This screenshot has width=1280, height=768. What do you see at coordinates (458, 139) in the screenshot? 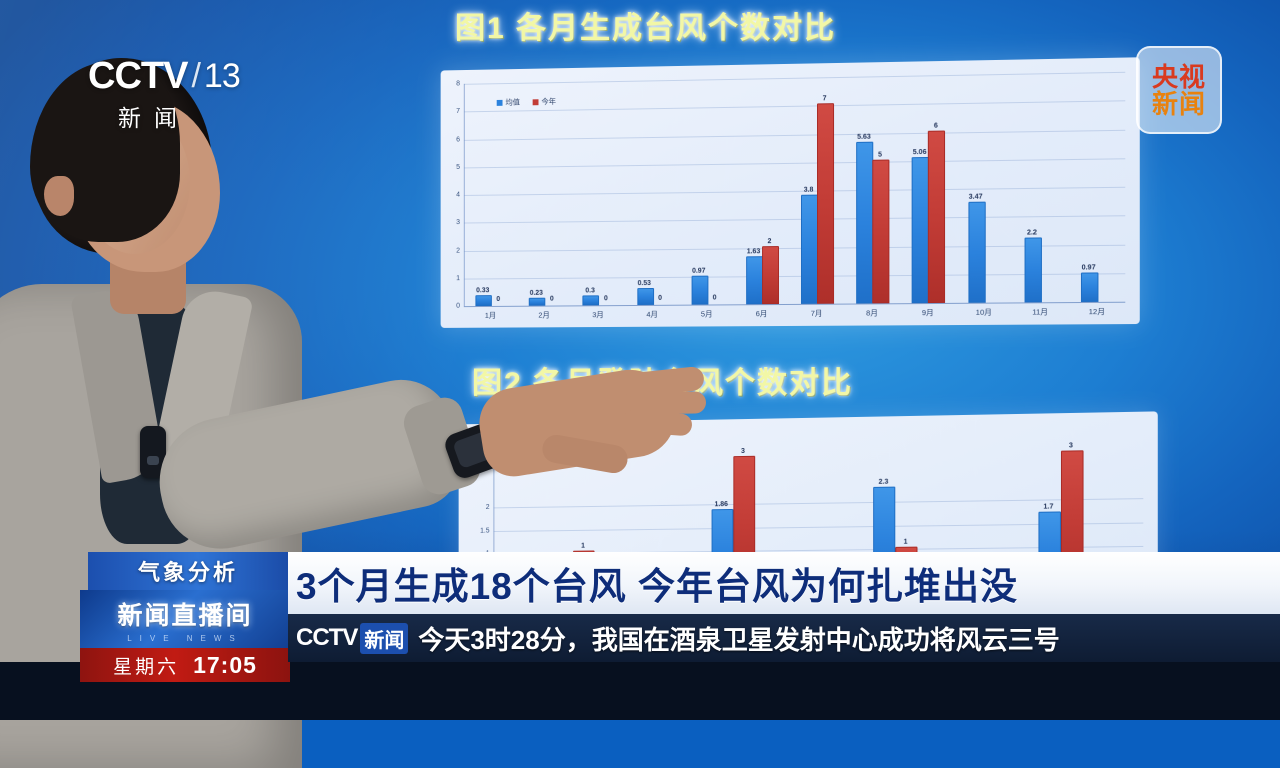
I see `y-axis-tick: 6` at bounding box center [458, 139].